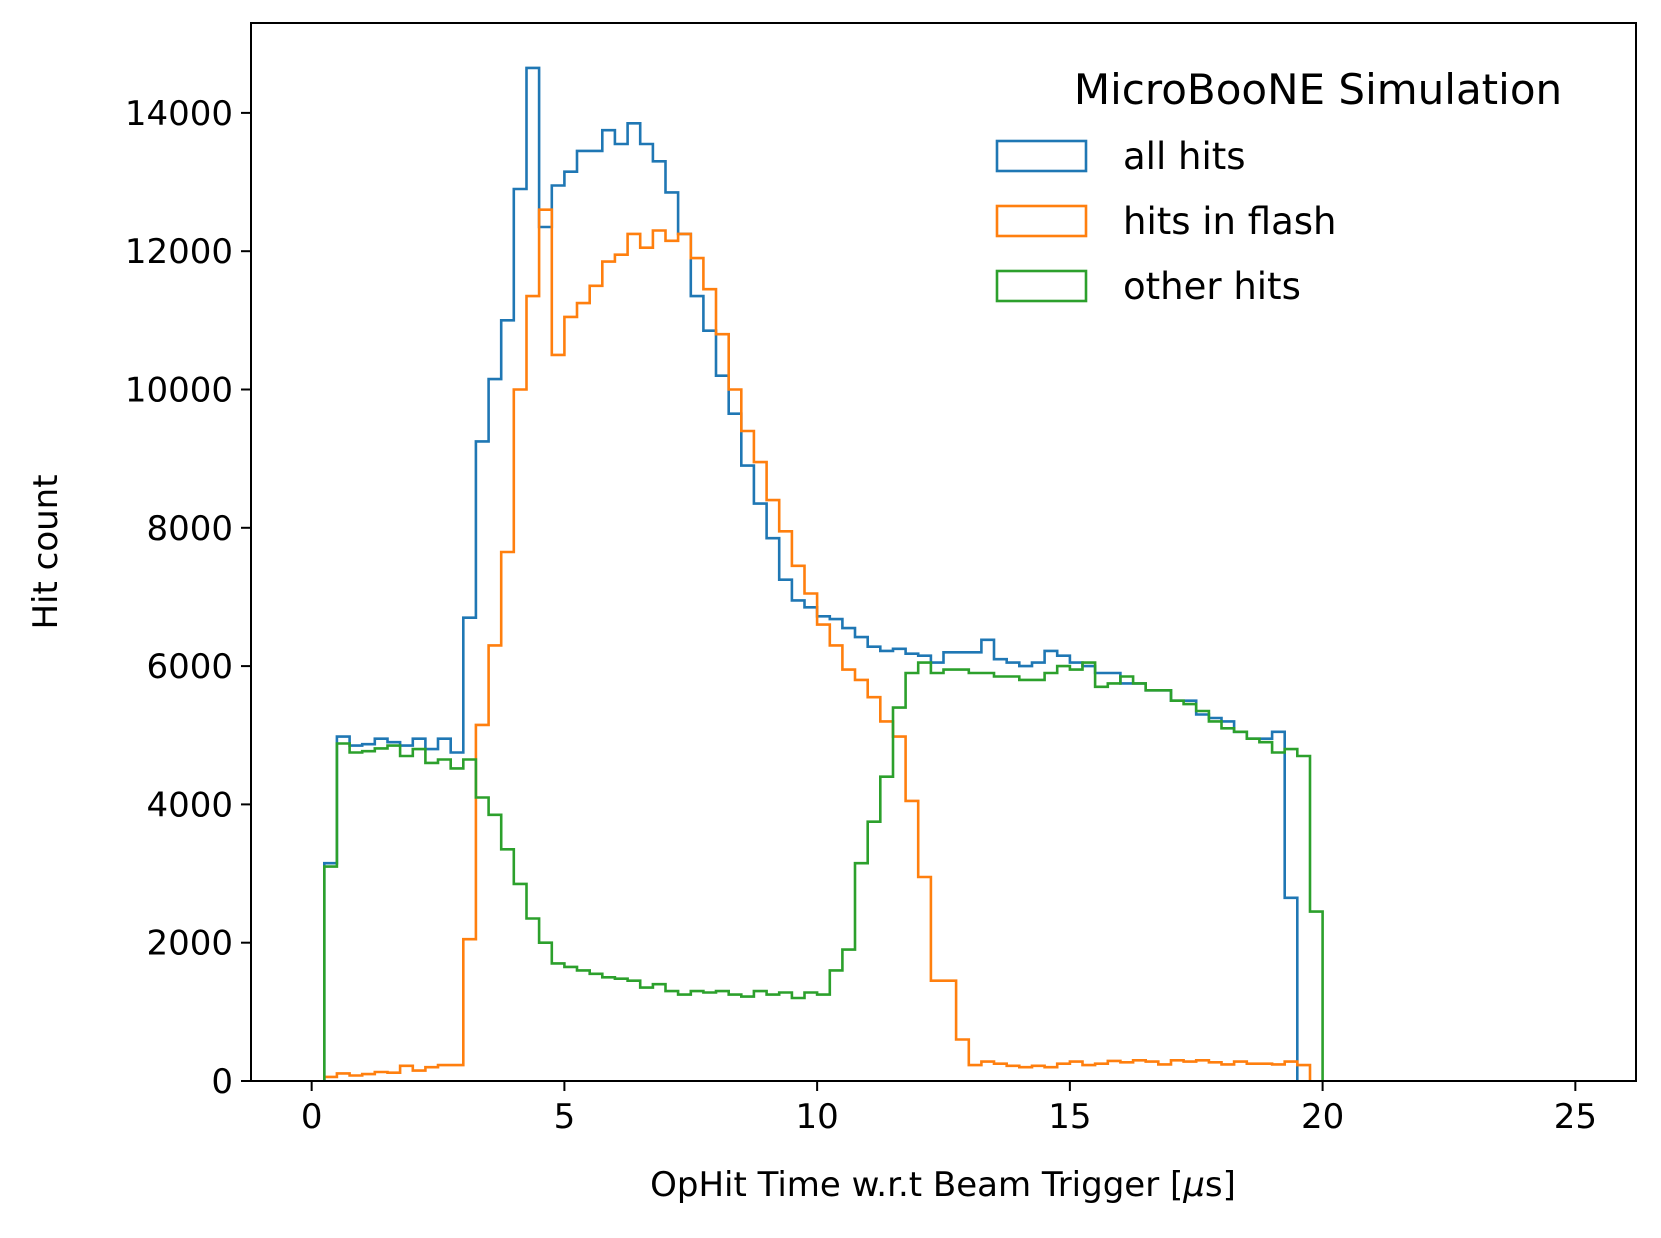  Describe the element at coordinates (1322, 1117) in the screenshot. I see `x-tick-label: 20` at that location.